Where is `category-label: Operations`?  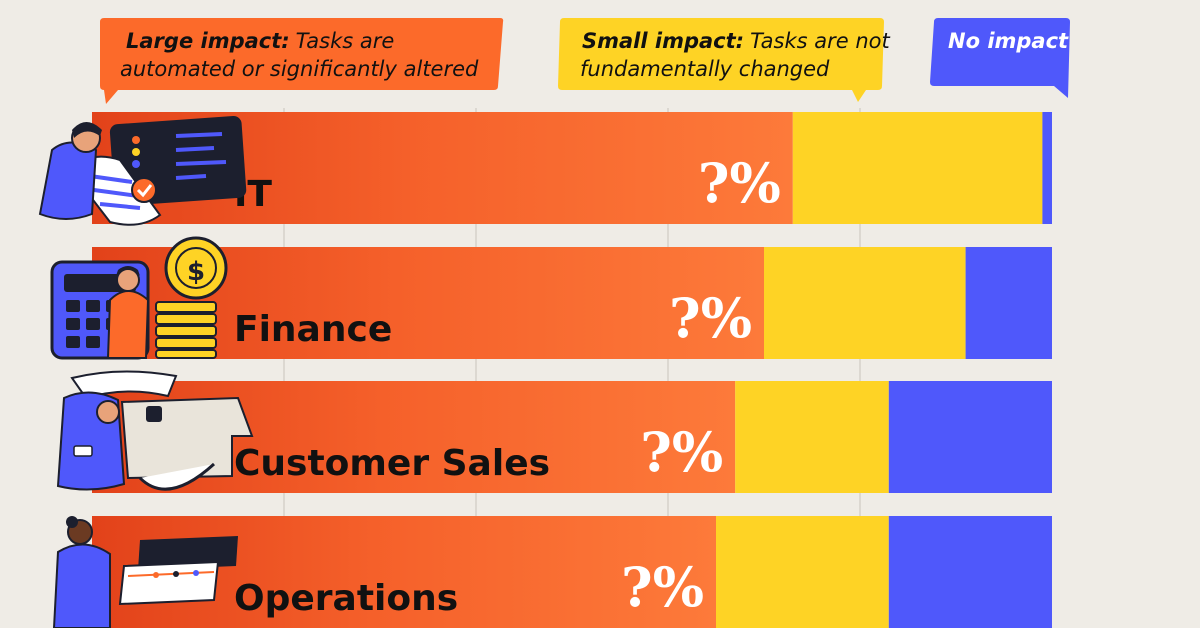
category-label: Operations is located at coordinates (346, 598).